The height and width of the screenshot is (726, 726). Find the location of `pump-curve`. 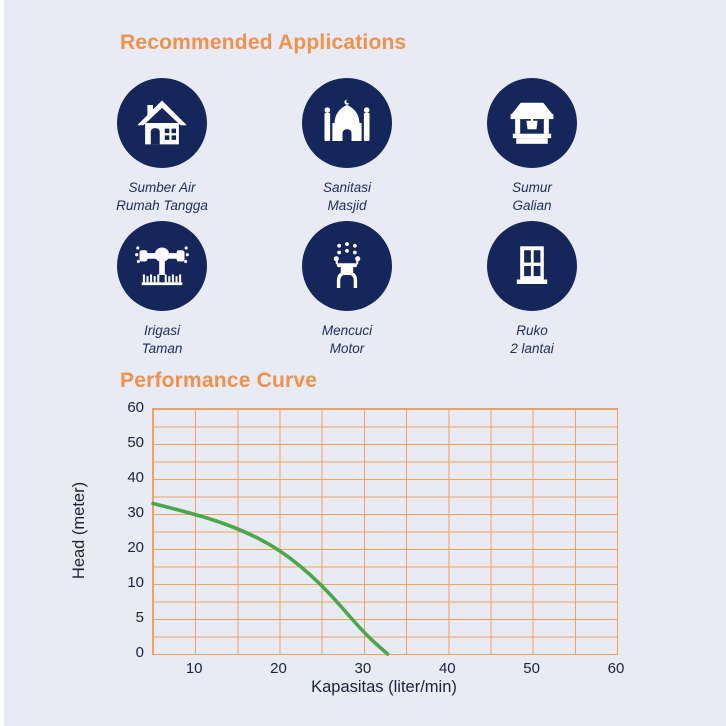

pump-curve is located at coordinates (270, 578).